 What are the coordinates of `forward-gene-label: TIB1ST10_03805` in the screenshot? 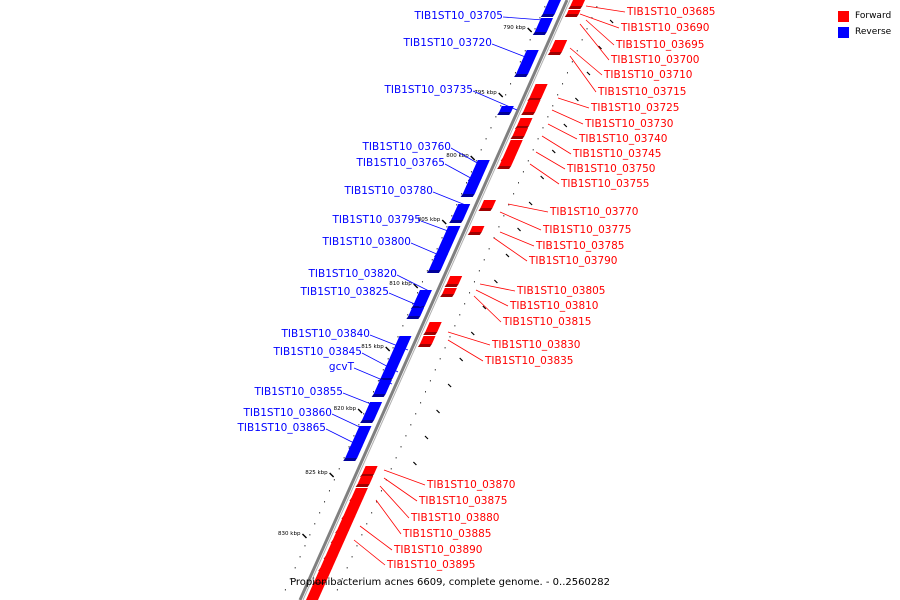 It's located at (561, 291).